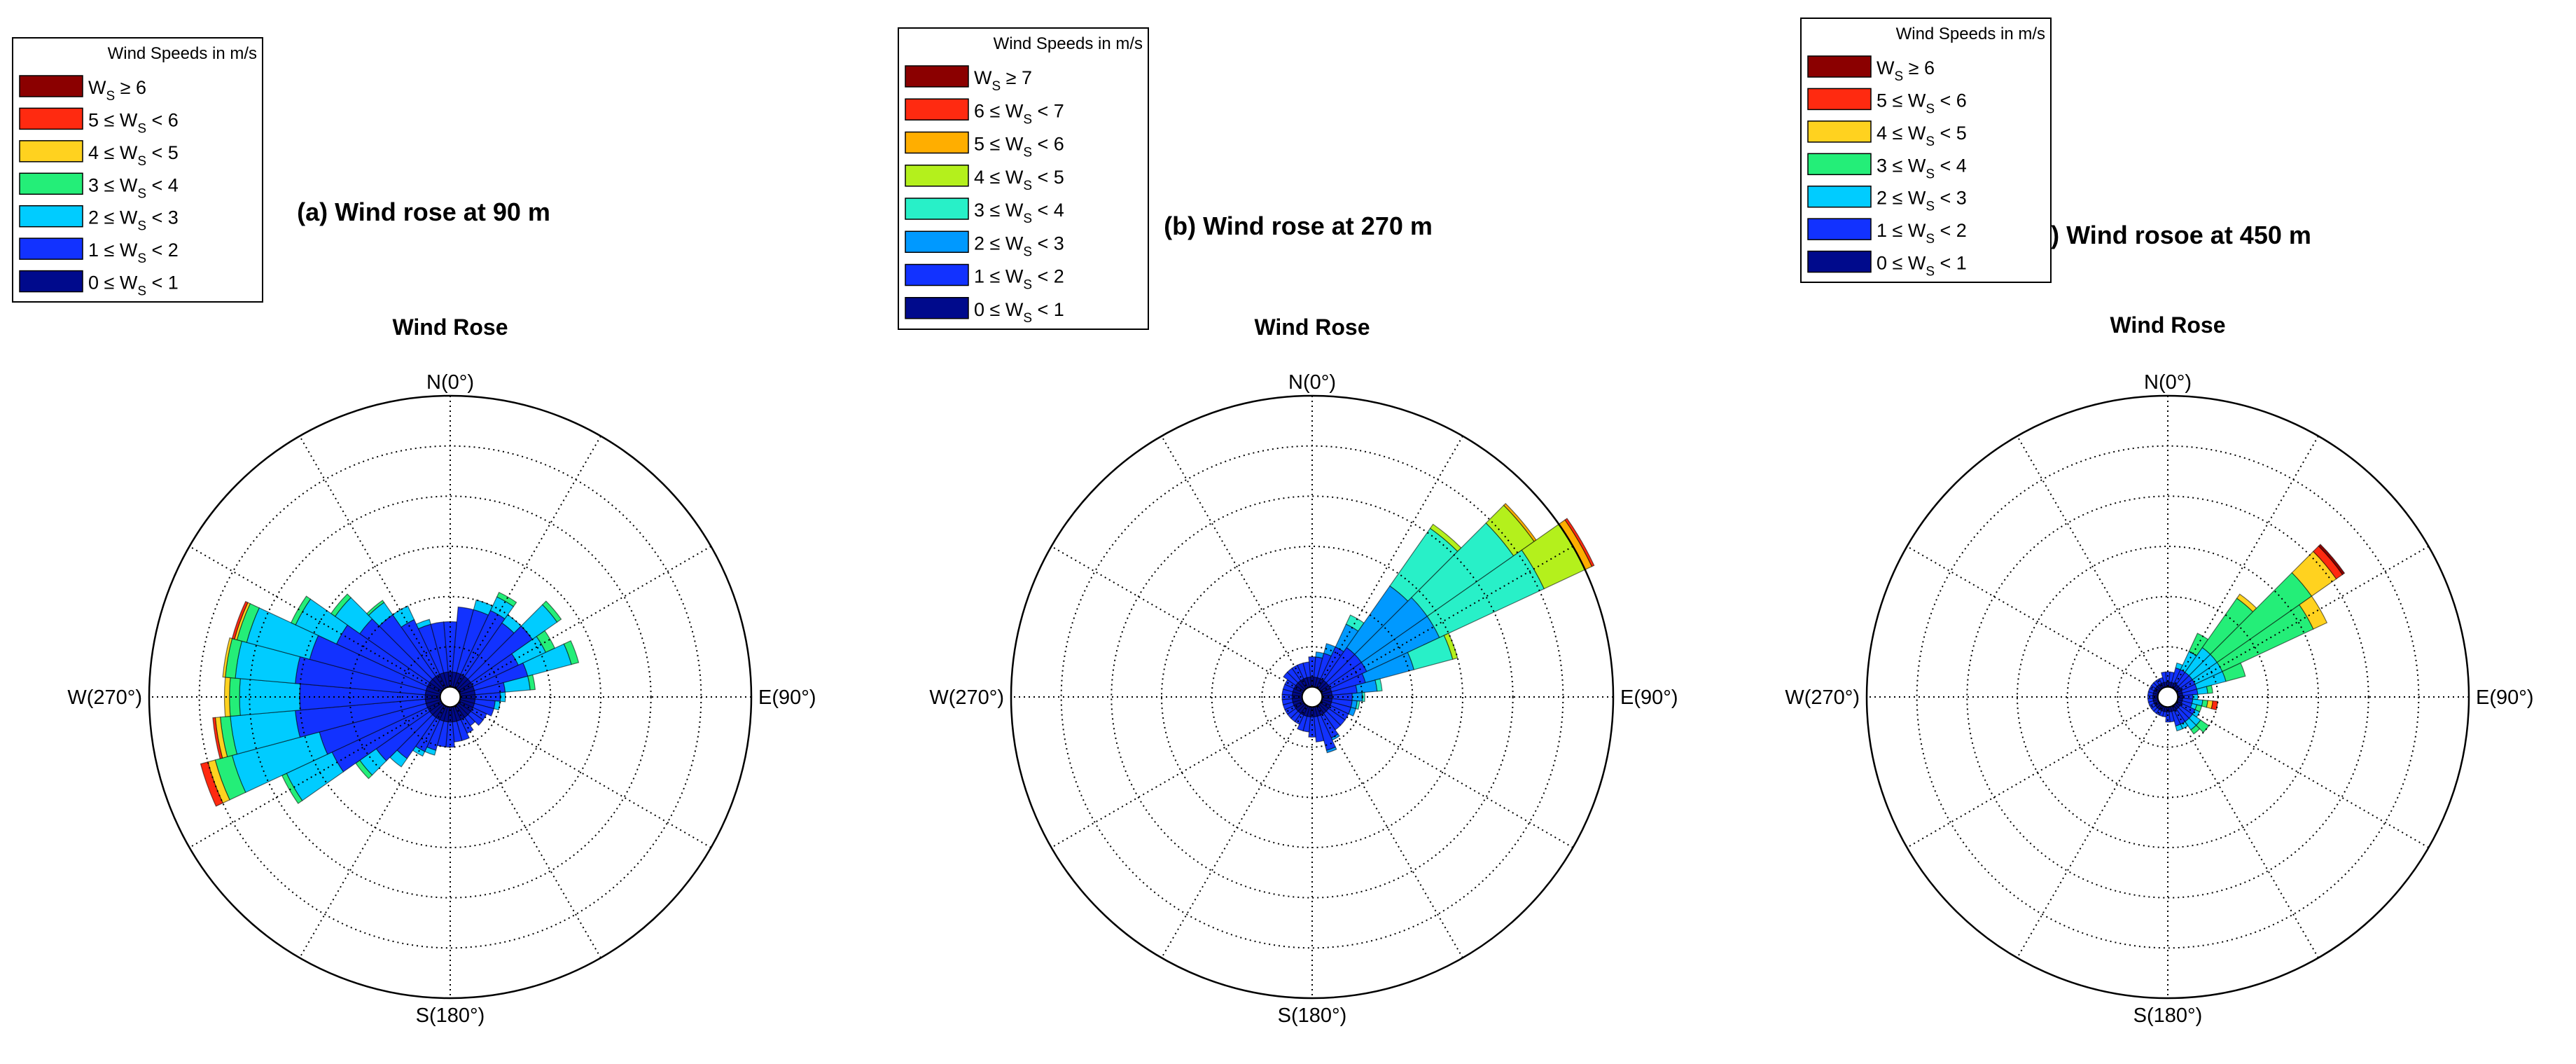 The width and height of the screenshot is (2576, 1064). What do you see at coordinates (2332, 560) in the screenshot?
I see `wedge-50-darkred` at bounding box center [2332, 560].